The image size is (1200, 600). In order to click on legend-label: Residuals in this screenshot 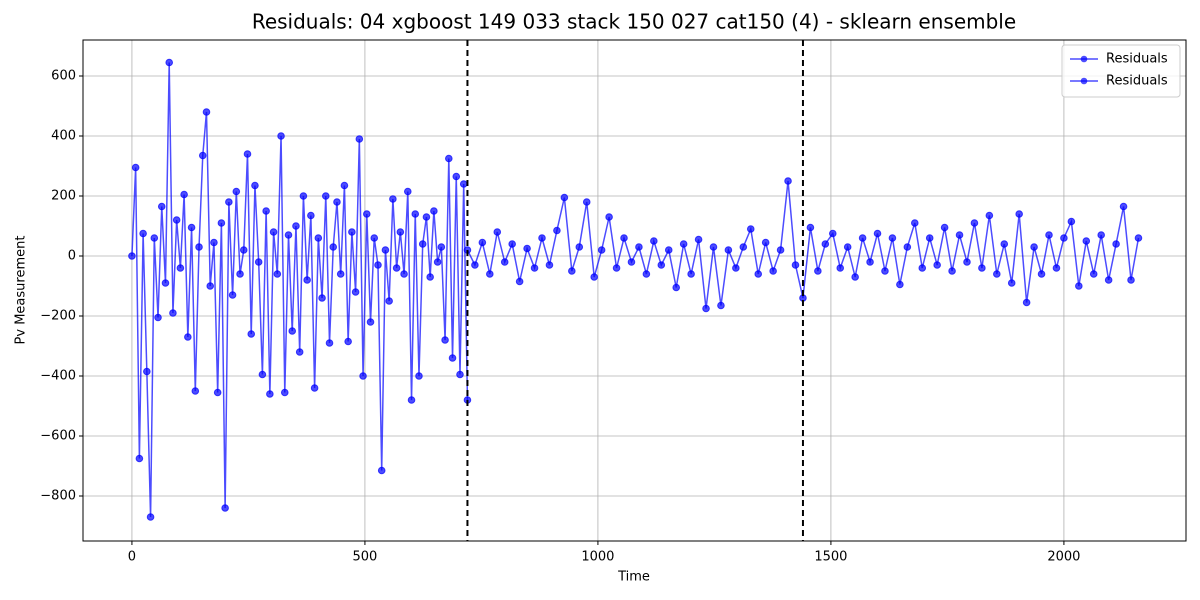, I will do `click(1137, 59)`.